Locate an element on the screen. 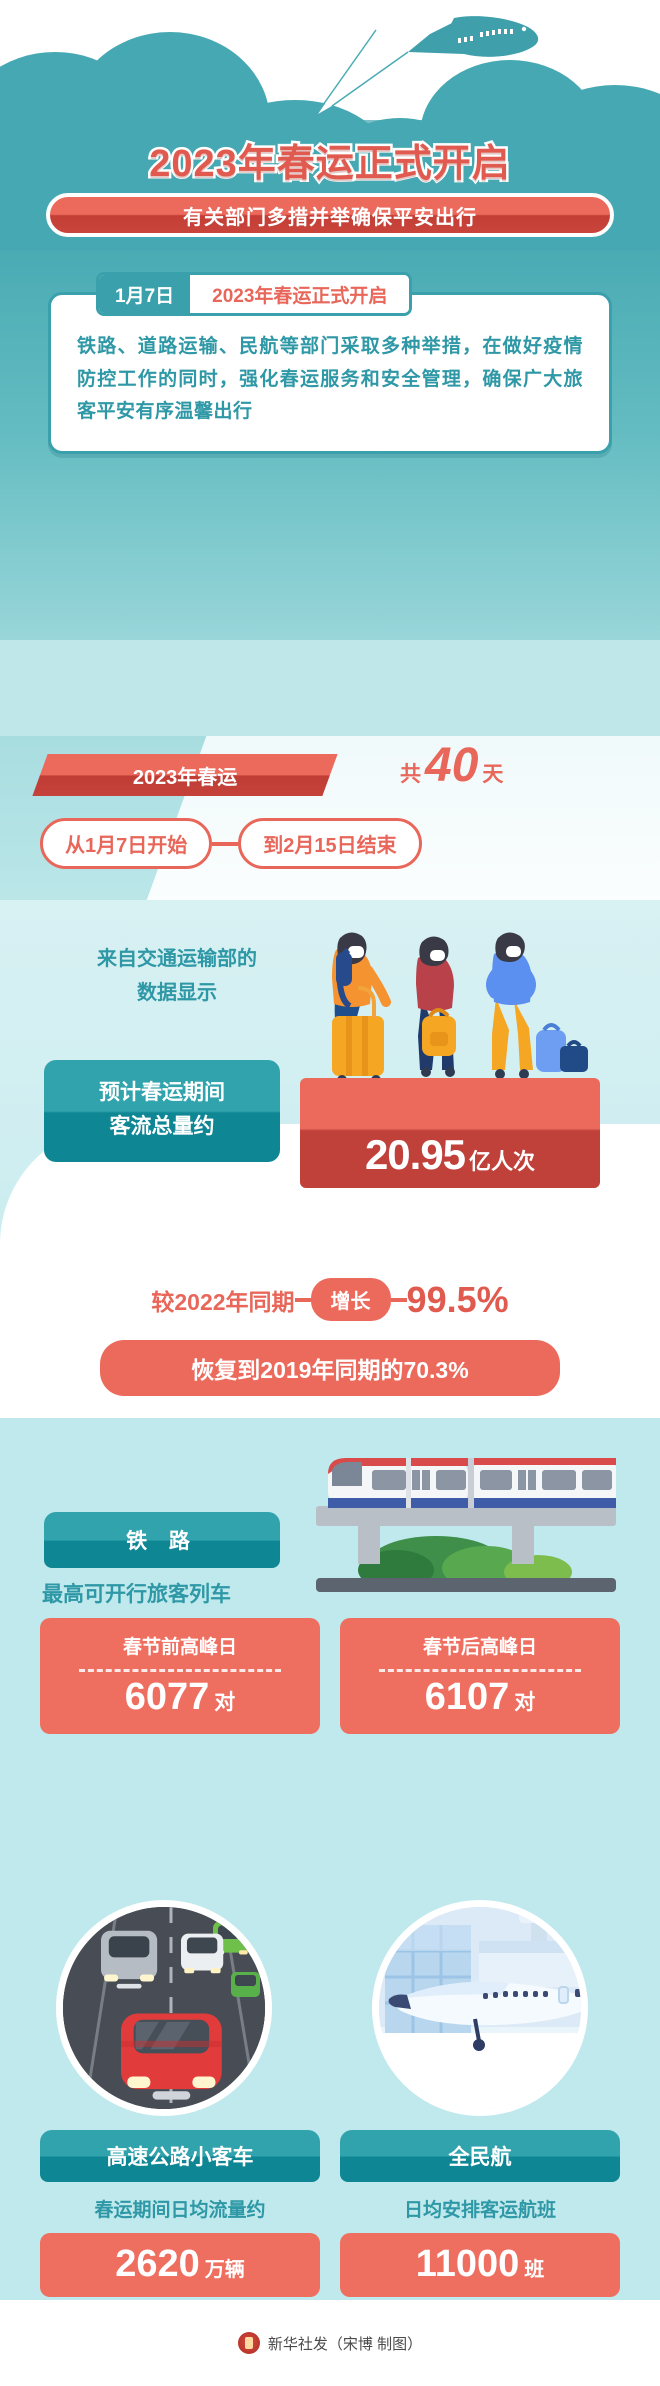 This screenshot has width=660, height=2386. highway-illustration is located at coordinates (164, 2008).